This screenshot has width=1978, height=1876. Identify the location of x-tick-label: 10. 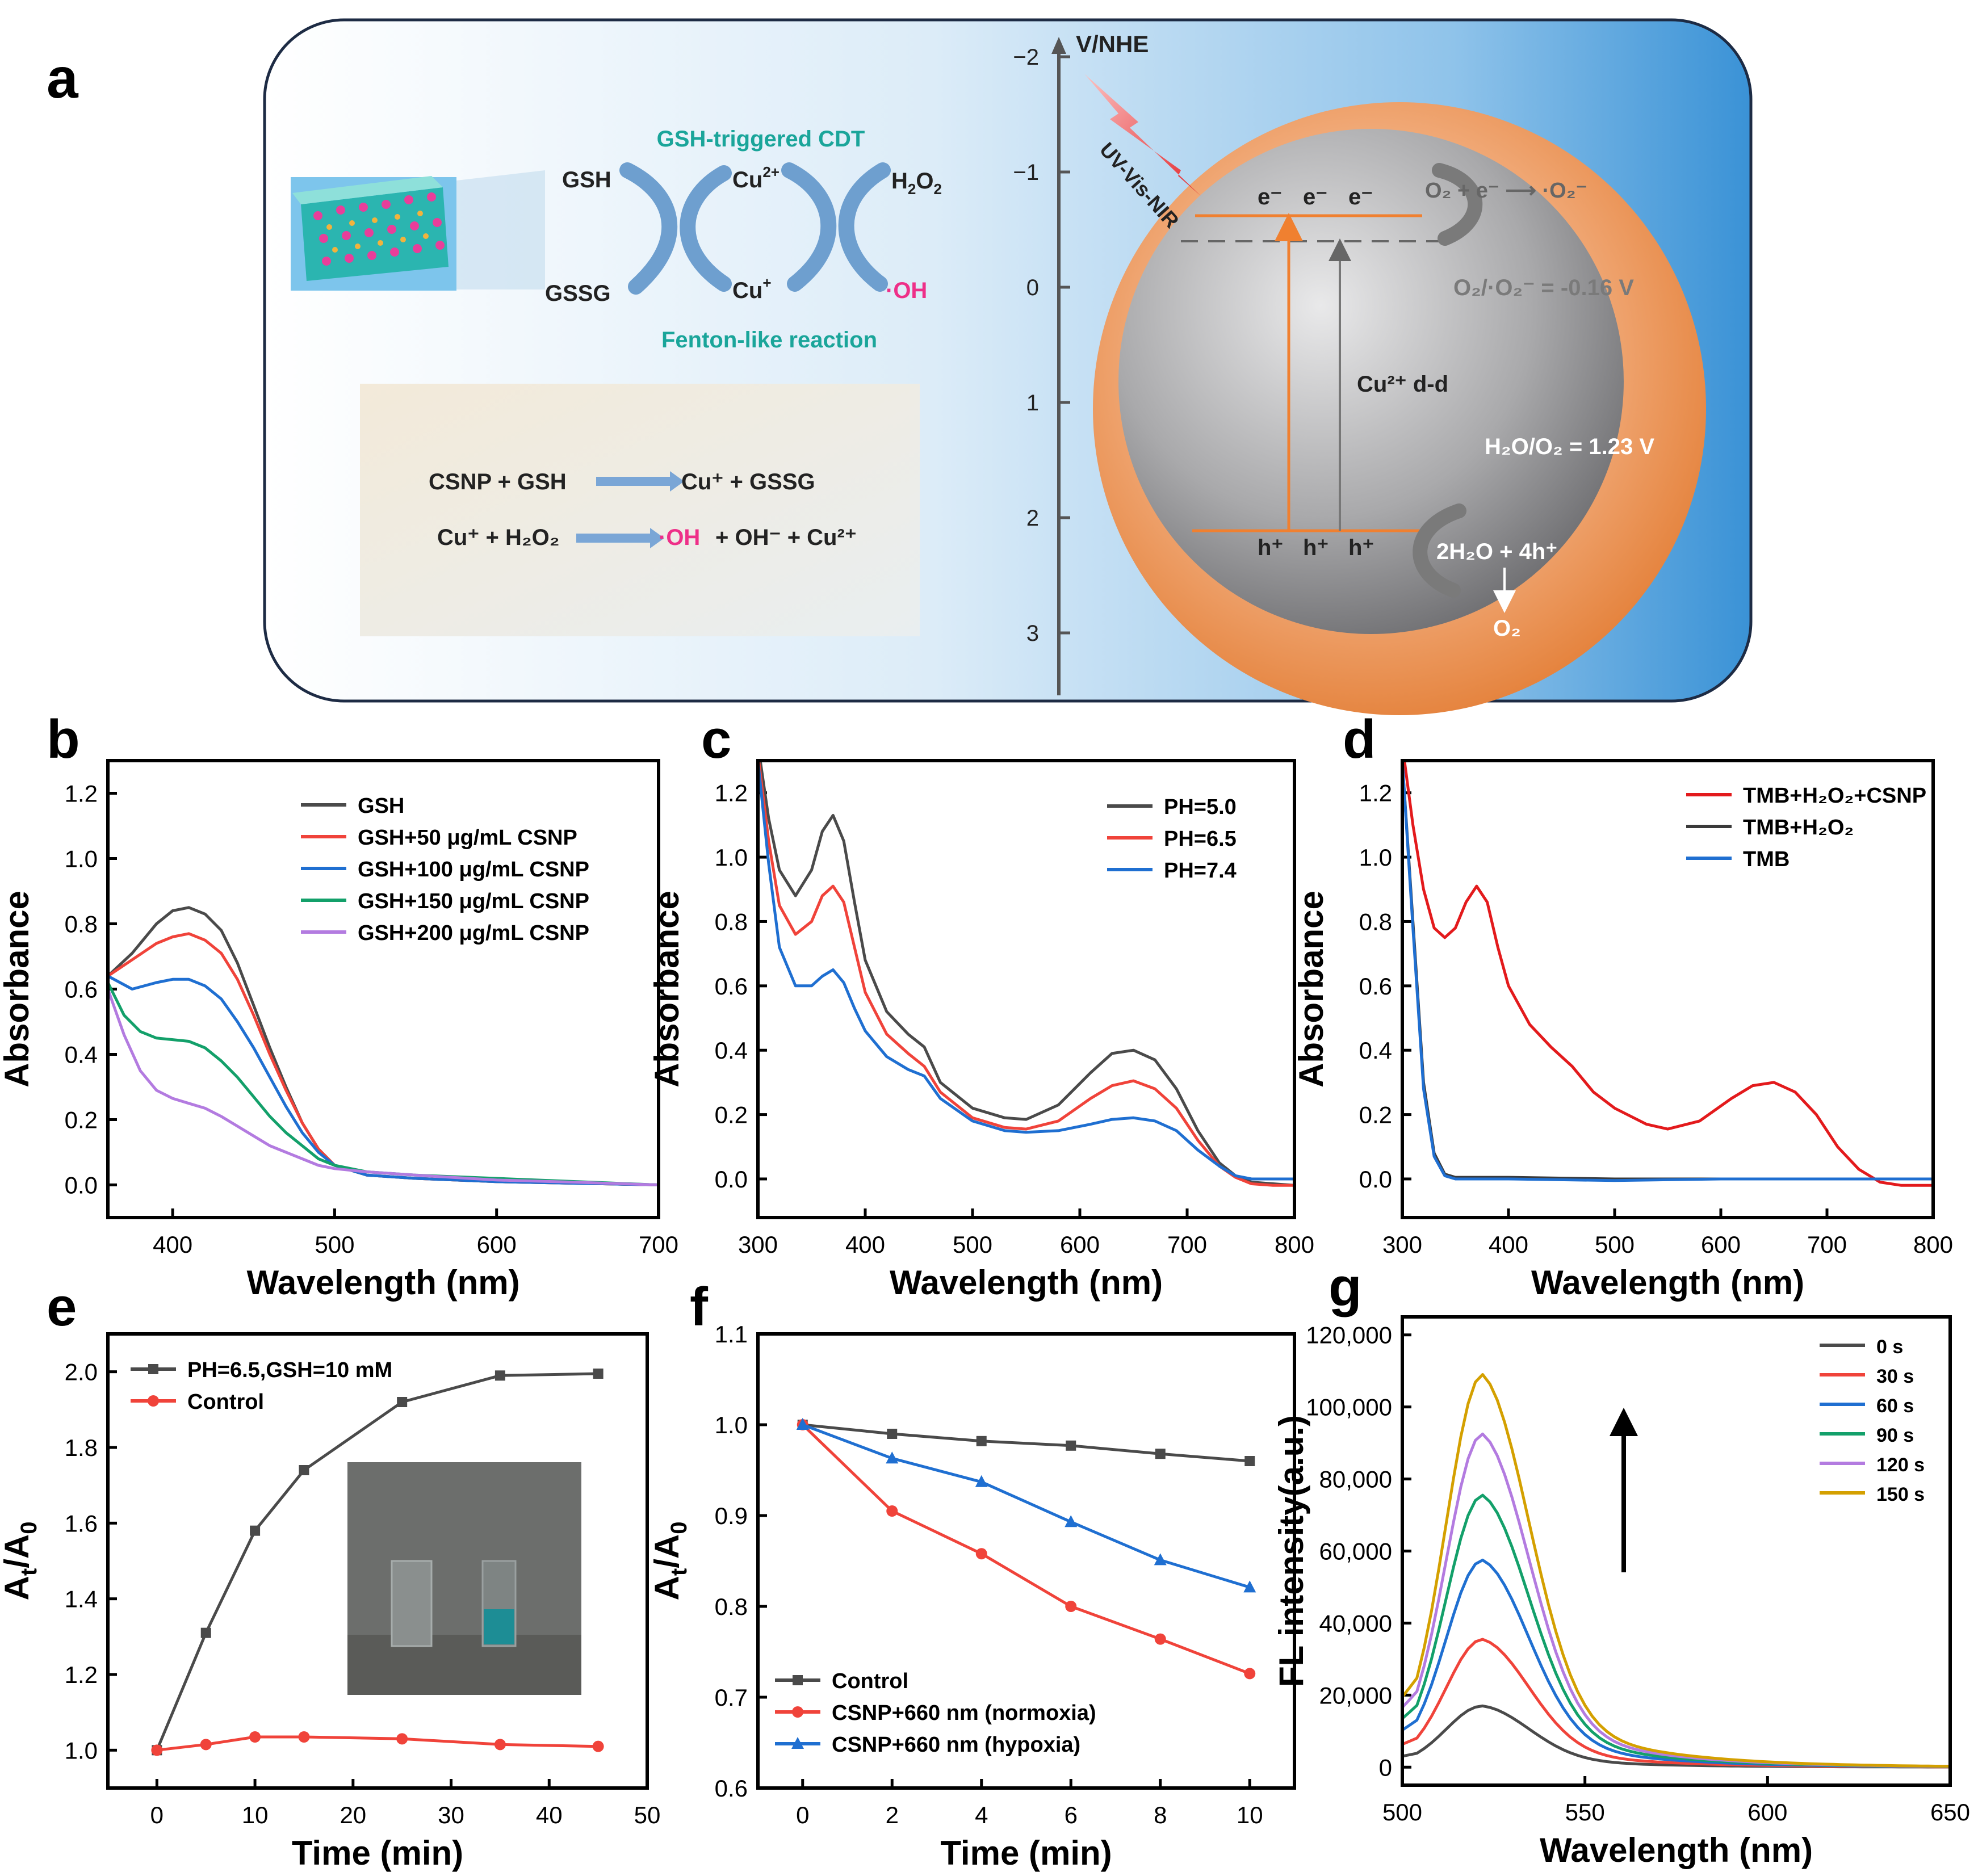
(1250, 1815).